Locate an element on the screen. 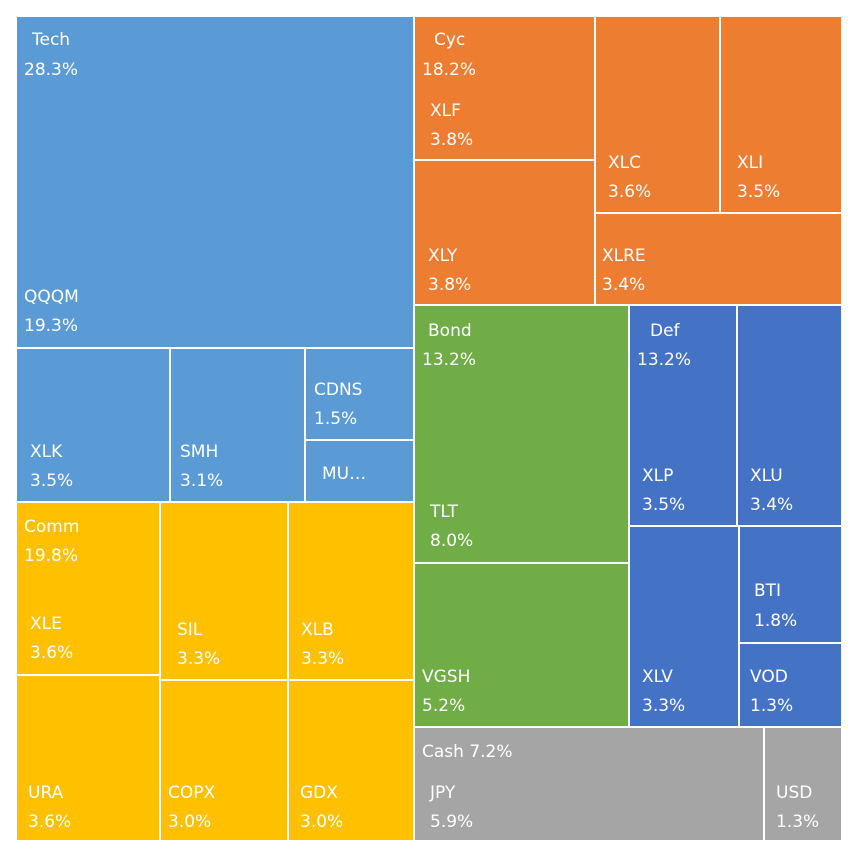 This screenshot has height=855, width=863. treemap-cell-xlk is located at coordinates (93, 425).